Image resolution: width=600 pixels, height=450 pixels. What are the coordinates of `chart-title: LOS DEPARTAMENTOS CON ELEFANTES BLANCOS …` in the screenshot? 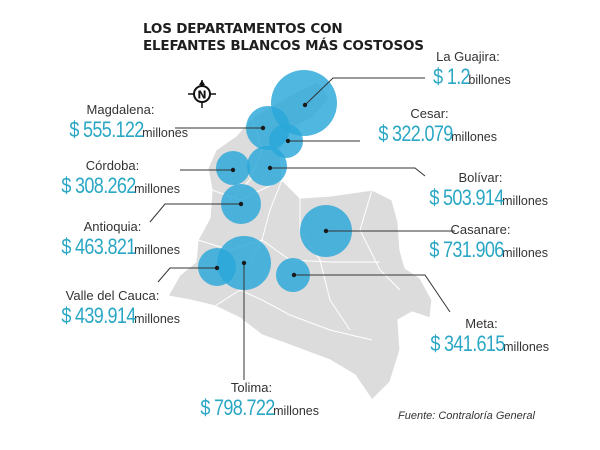 It's located at (283, 38).